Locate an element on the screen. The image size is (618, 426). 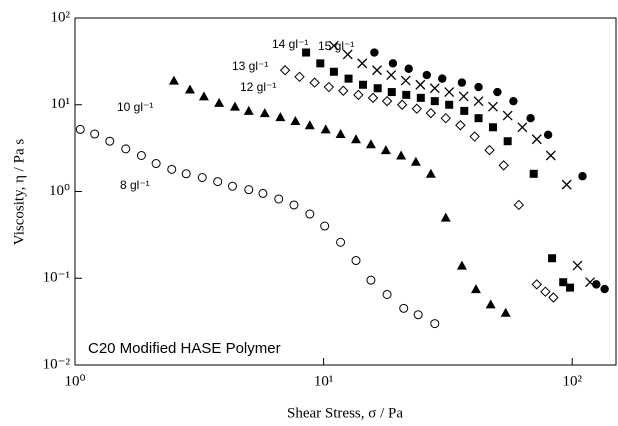
series-label: 15 gl⁻¹ is located at coordinates (336, 46).